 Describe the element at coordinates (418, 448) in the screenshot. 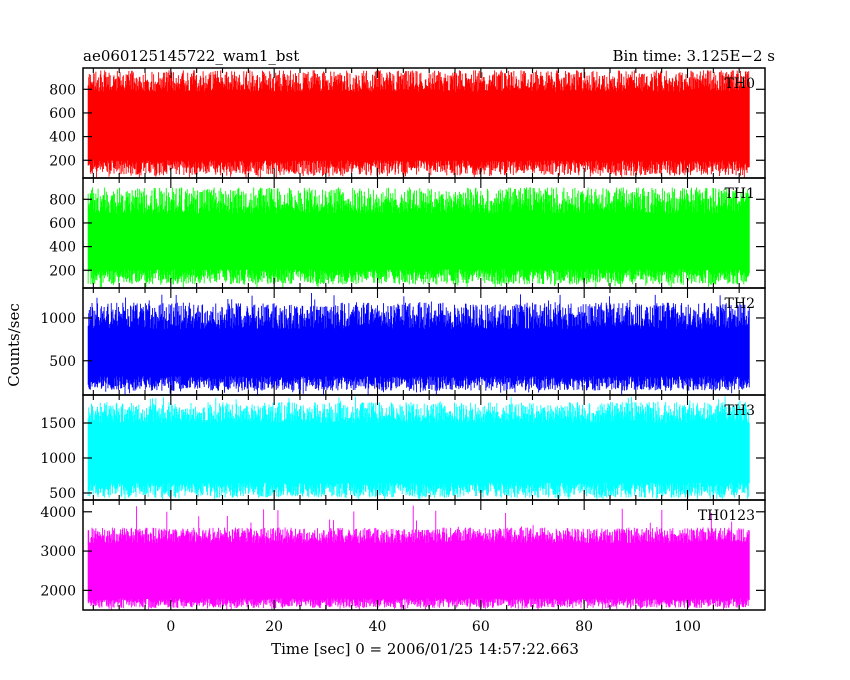

I see `series-line-th3` at that location.